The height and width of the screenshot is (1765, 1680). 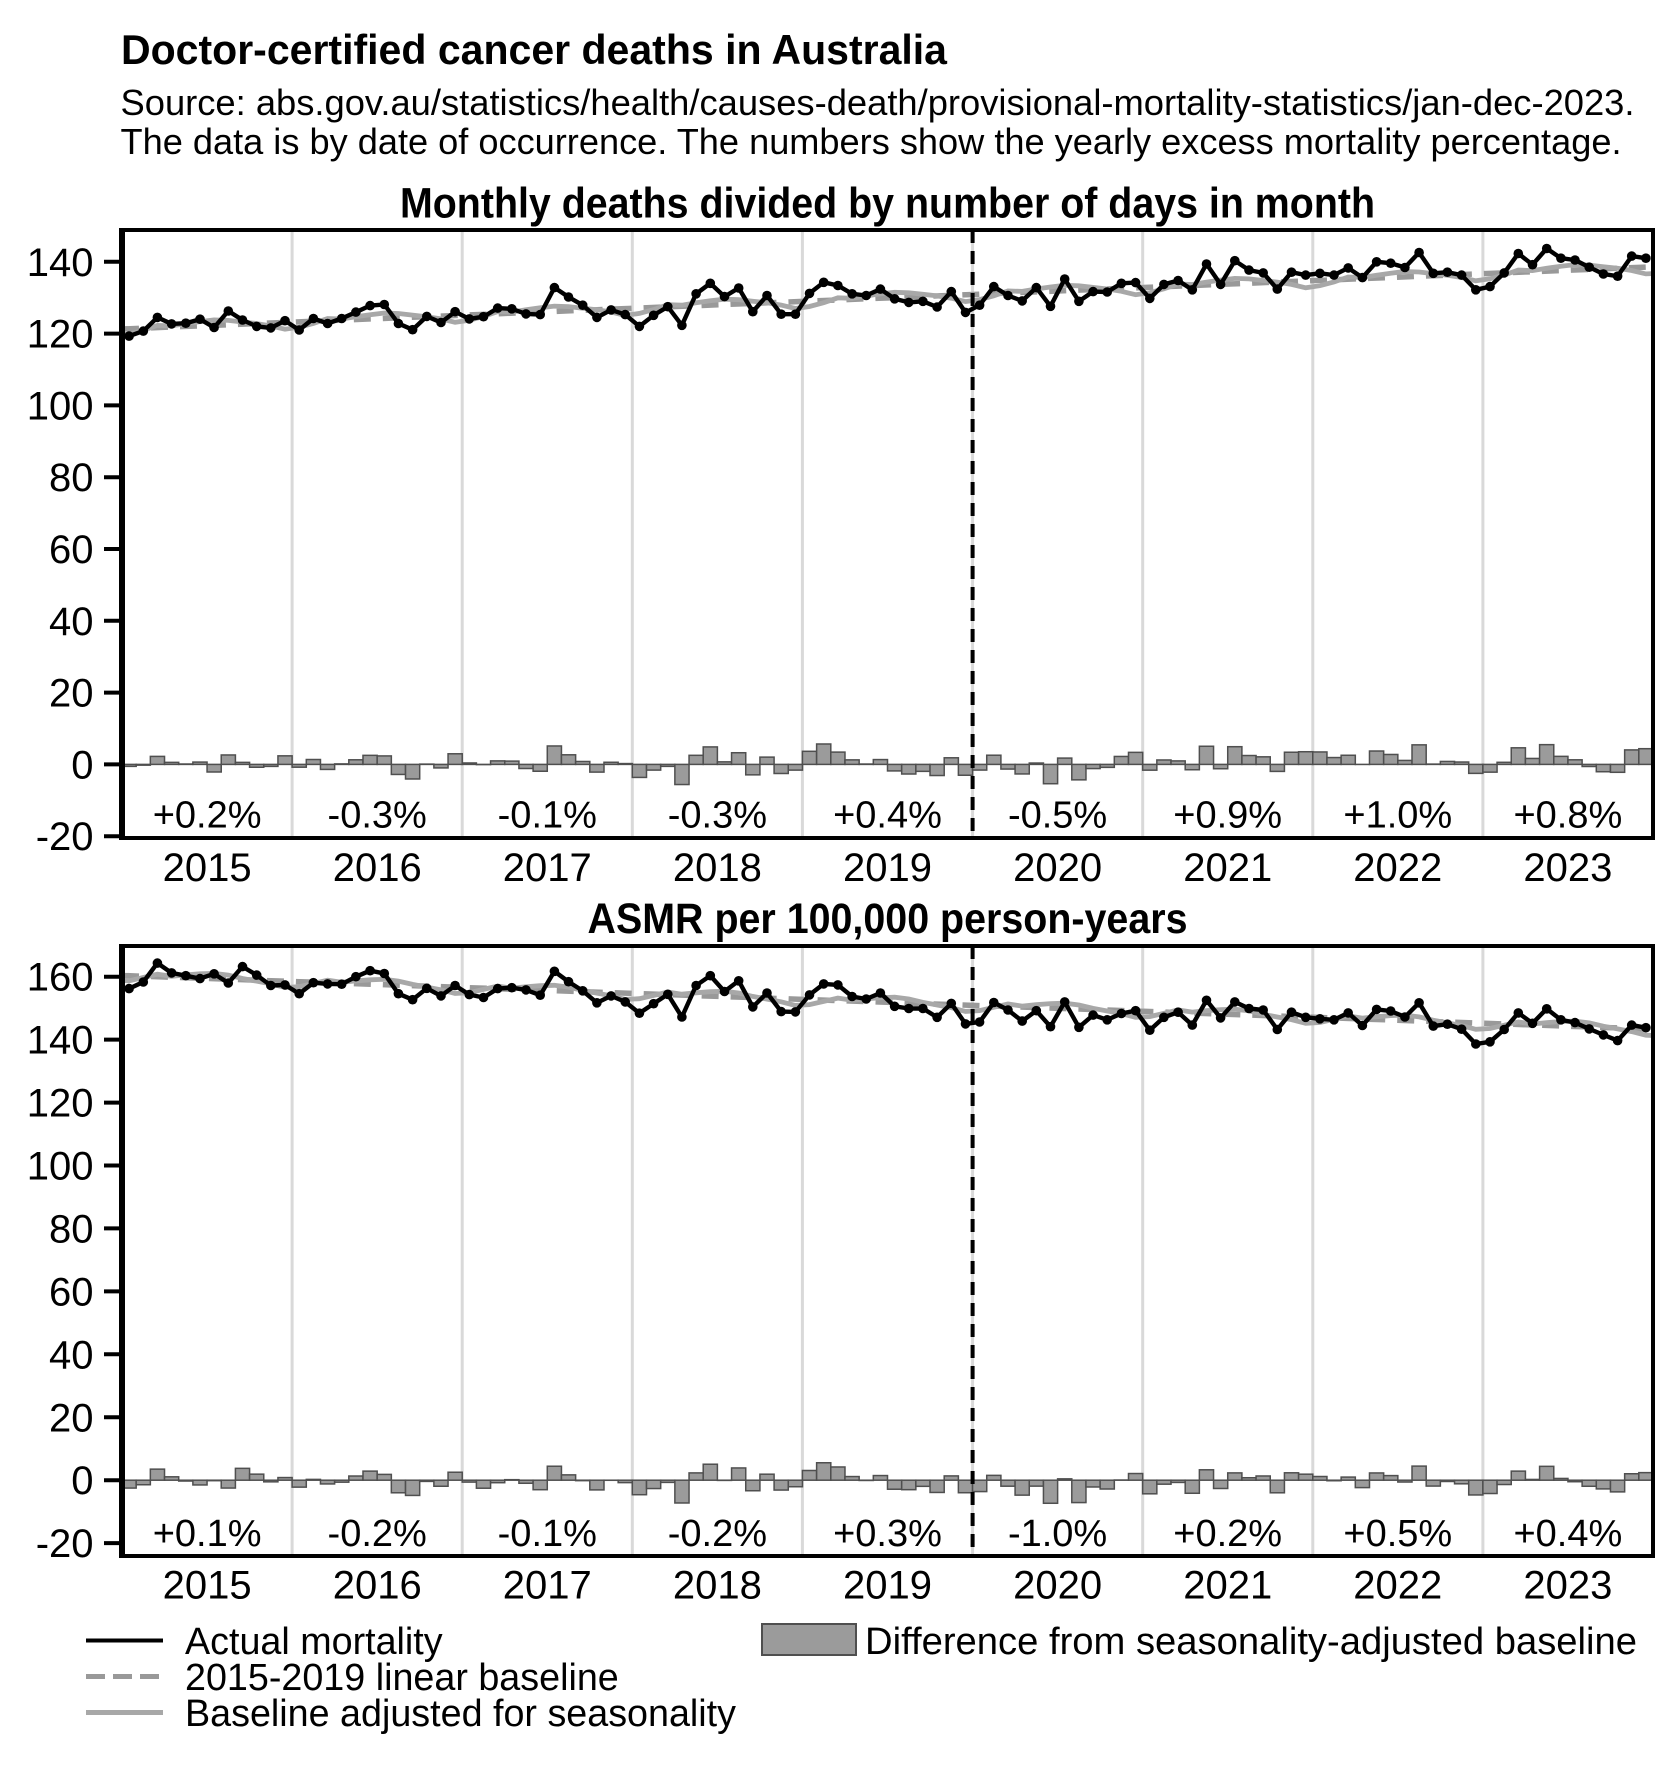 What do you see at coordinates (1227, 816) in the screenshot?
I see `svg-text: +0.9%` at bounding box center [1227, 816].